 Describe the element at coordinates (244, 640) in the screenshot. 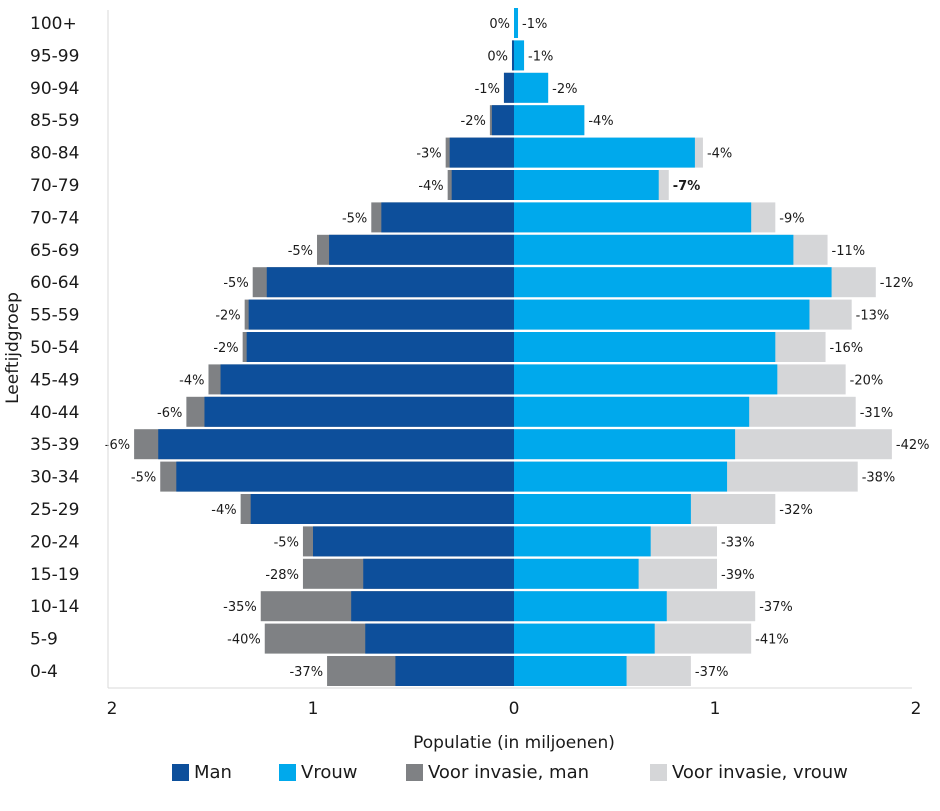

I see `change-label-man: -40%` at that location.